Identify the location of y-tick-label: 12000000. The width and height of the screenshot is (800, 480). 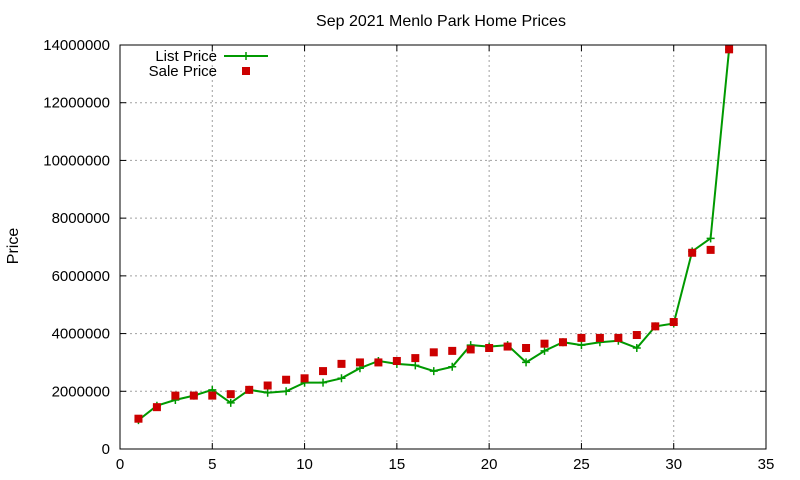
(76, 103).